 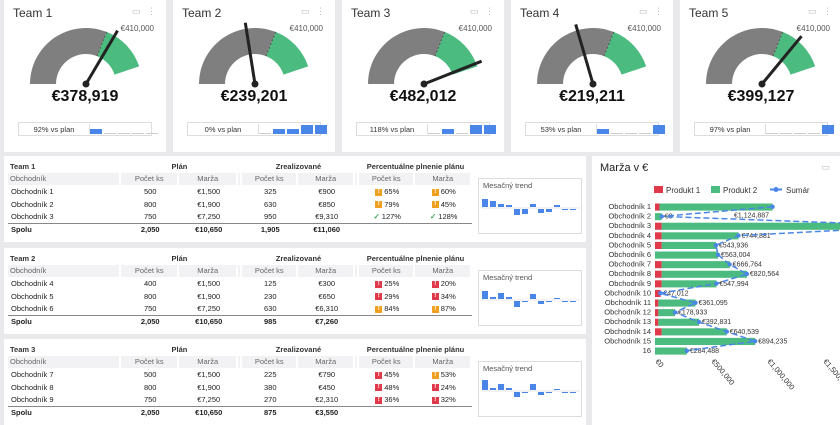 What do you see at coordinates (387, 296) in the screenshot?
I see `pct-ks-cell: ! 29%` at bounding box center [387, 296].